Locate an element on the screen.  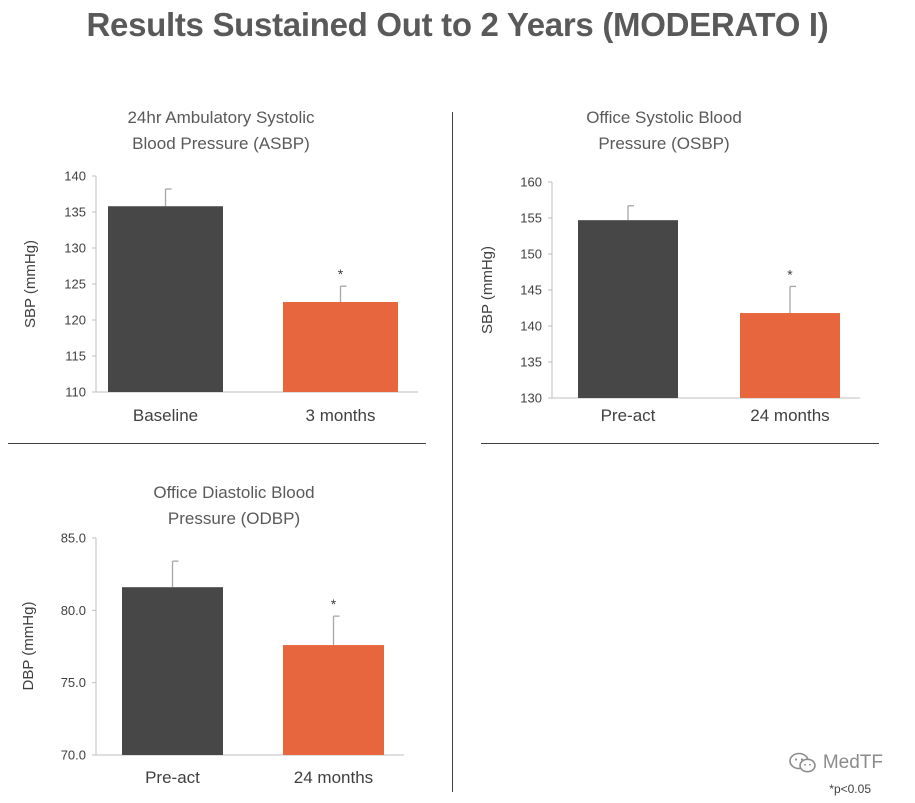
y-tick-label: 115 is located at coordinates (75, 356).